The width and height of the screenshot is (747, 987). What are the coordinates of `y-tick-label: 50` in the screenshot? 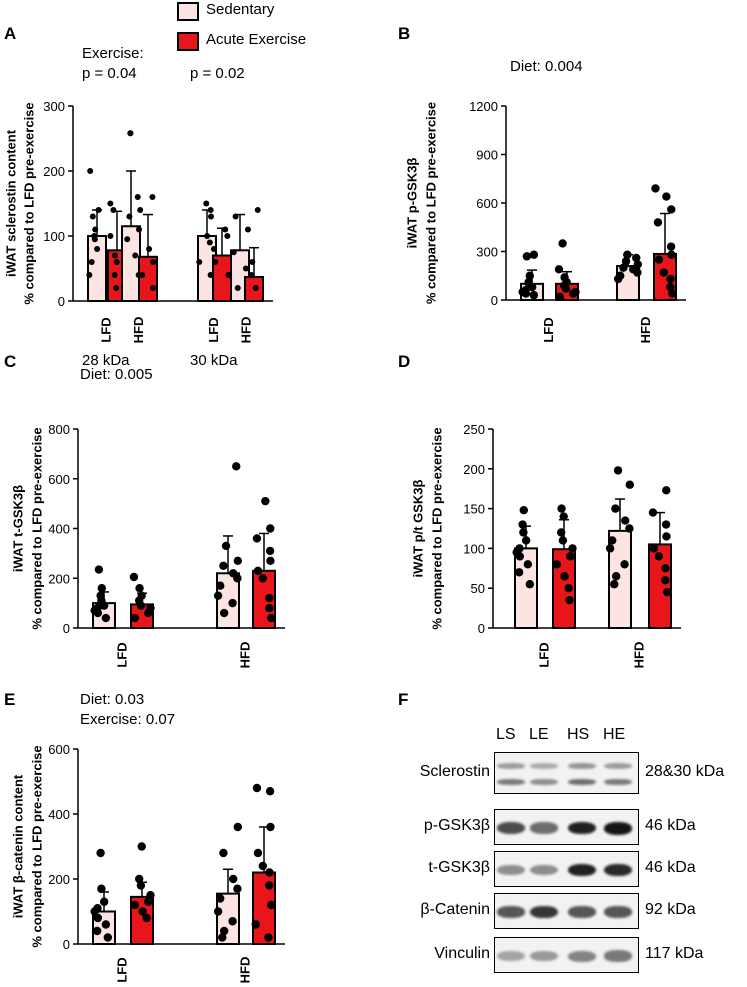 It's located at (478, 588).